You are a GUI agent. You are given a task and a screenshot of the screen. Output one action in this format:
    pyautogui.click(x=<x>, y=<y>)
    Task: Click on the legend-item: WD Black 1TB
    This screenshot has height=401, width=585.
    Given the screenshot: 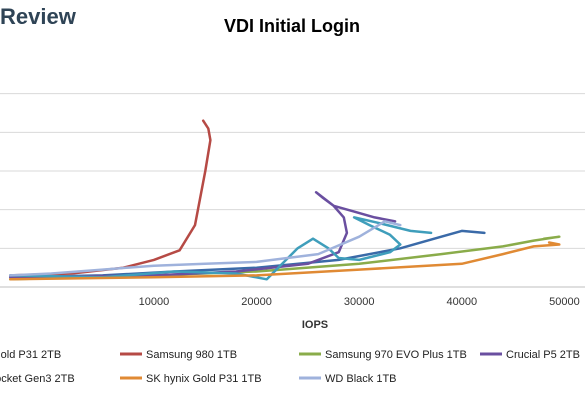 What is the action you would take?
    pyautogui.click(x=348, y=379)
    